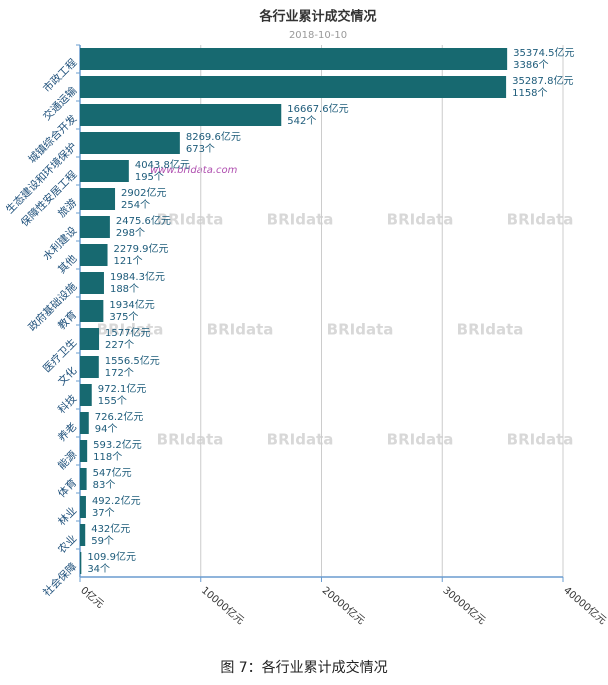 The height and width of the screenshot is (685, 608). I want to click on value-label: 547亿元, so click(112, 472).